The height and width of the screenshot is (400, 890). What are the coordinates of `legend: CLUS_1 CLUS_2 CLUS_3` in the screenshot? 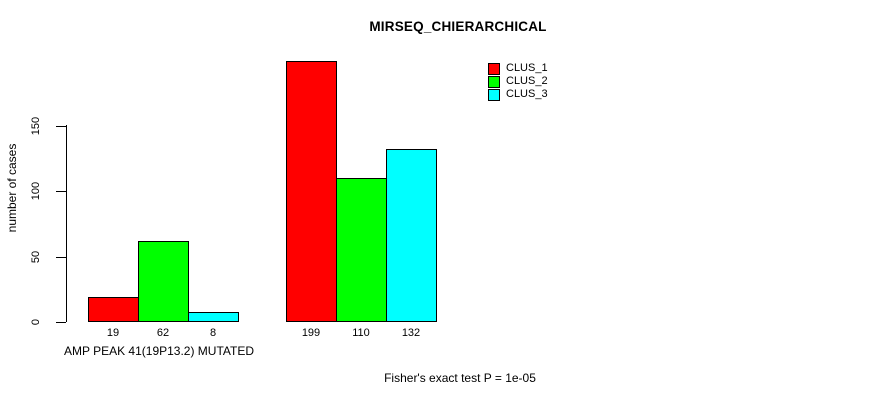 It's located at (518, 81).